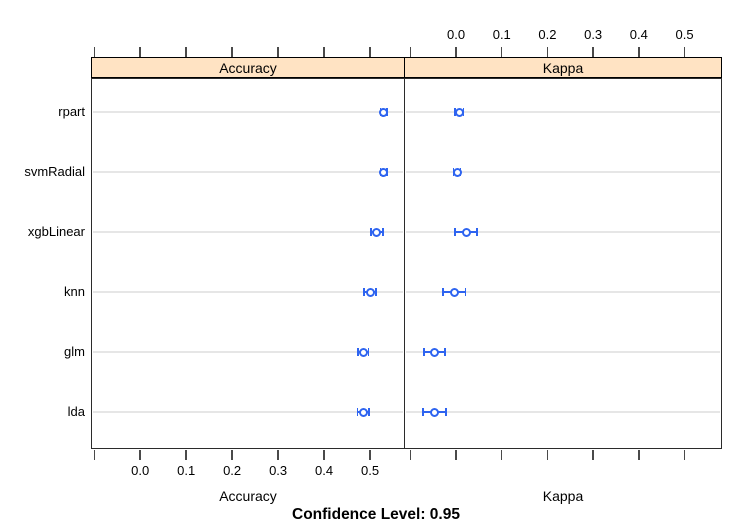 Image resolution: width=752 pixels, height=529 pixels. What do you see at coordinates (563, 292) in the screenshot?
I see `gridline-knn-kappa` at bounding box center [563, 292].